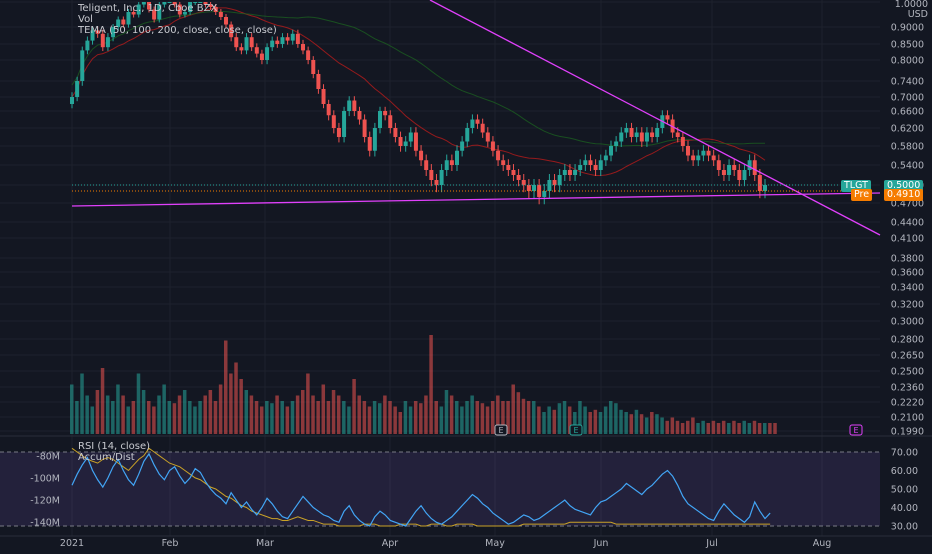 Image resolution: width=932 pixels, height=554 pixels. Describe the element at coordinates (576, 430) in the screenshot. I see `earnings-marker` at that location.